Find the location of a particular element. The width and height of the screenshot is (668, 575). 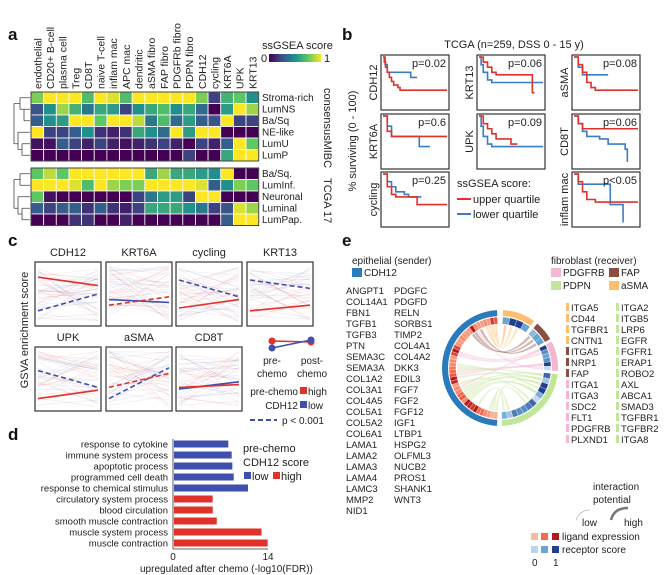

receiver-ring-fap is located at coordinates (542, 332).